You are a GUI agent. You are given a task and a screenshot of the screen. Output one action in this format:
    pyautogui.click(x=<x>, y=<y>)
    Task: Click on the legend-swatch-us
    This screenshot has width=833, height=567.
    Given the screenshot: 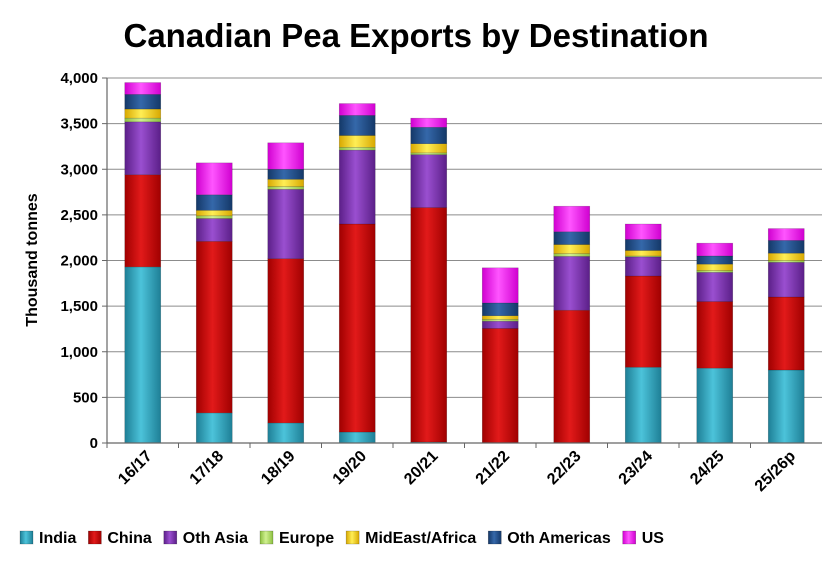 What is the action you would take?
    pyautogui.click(x=629, y=537)
    